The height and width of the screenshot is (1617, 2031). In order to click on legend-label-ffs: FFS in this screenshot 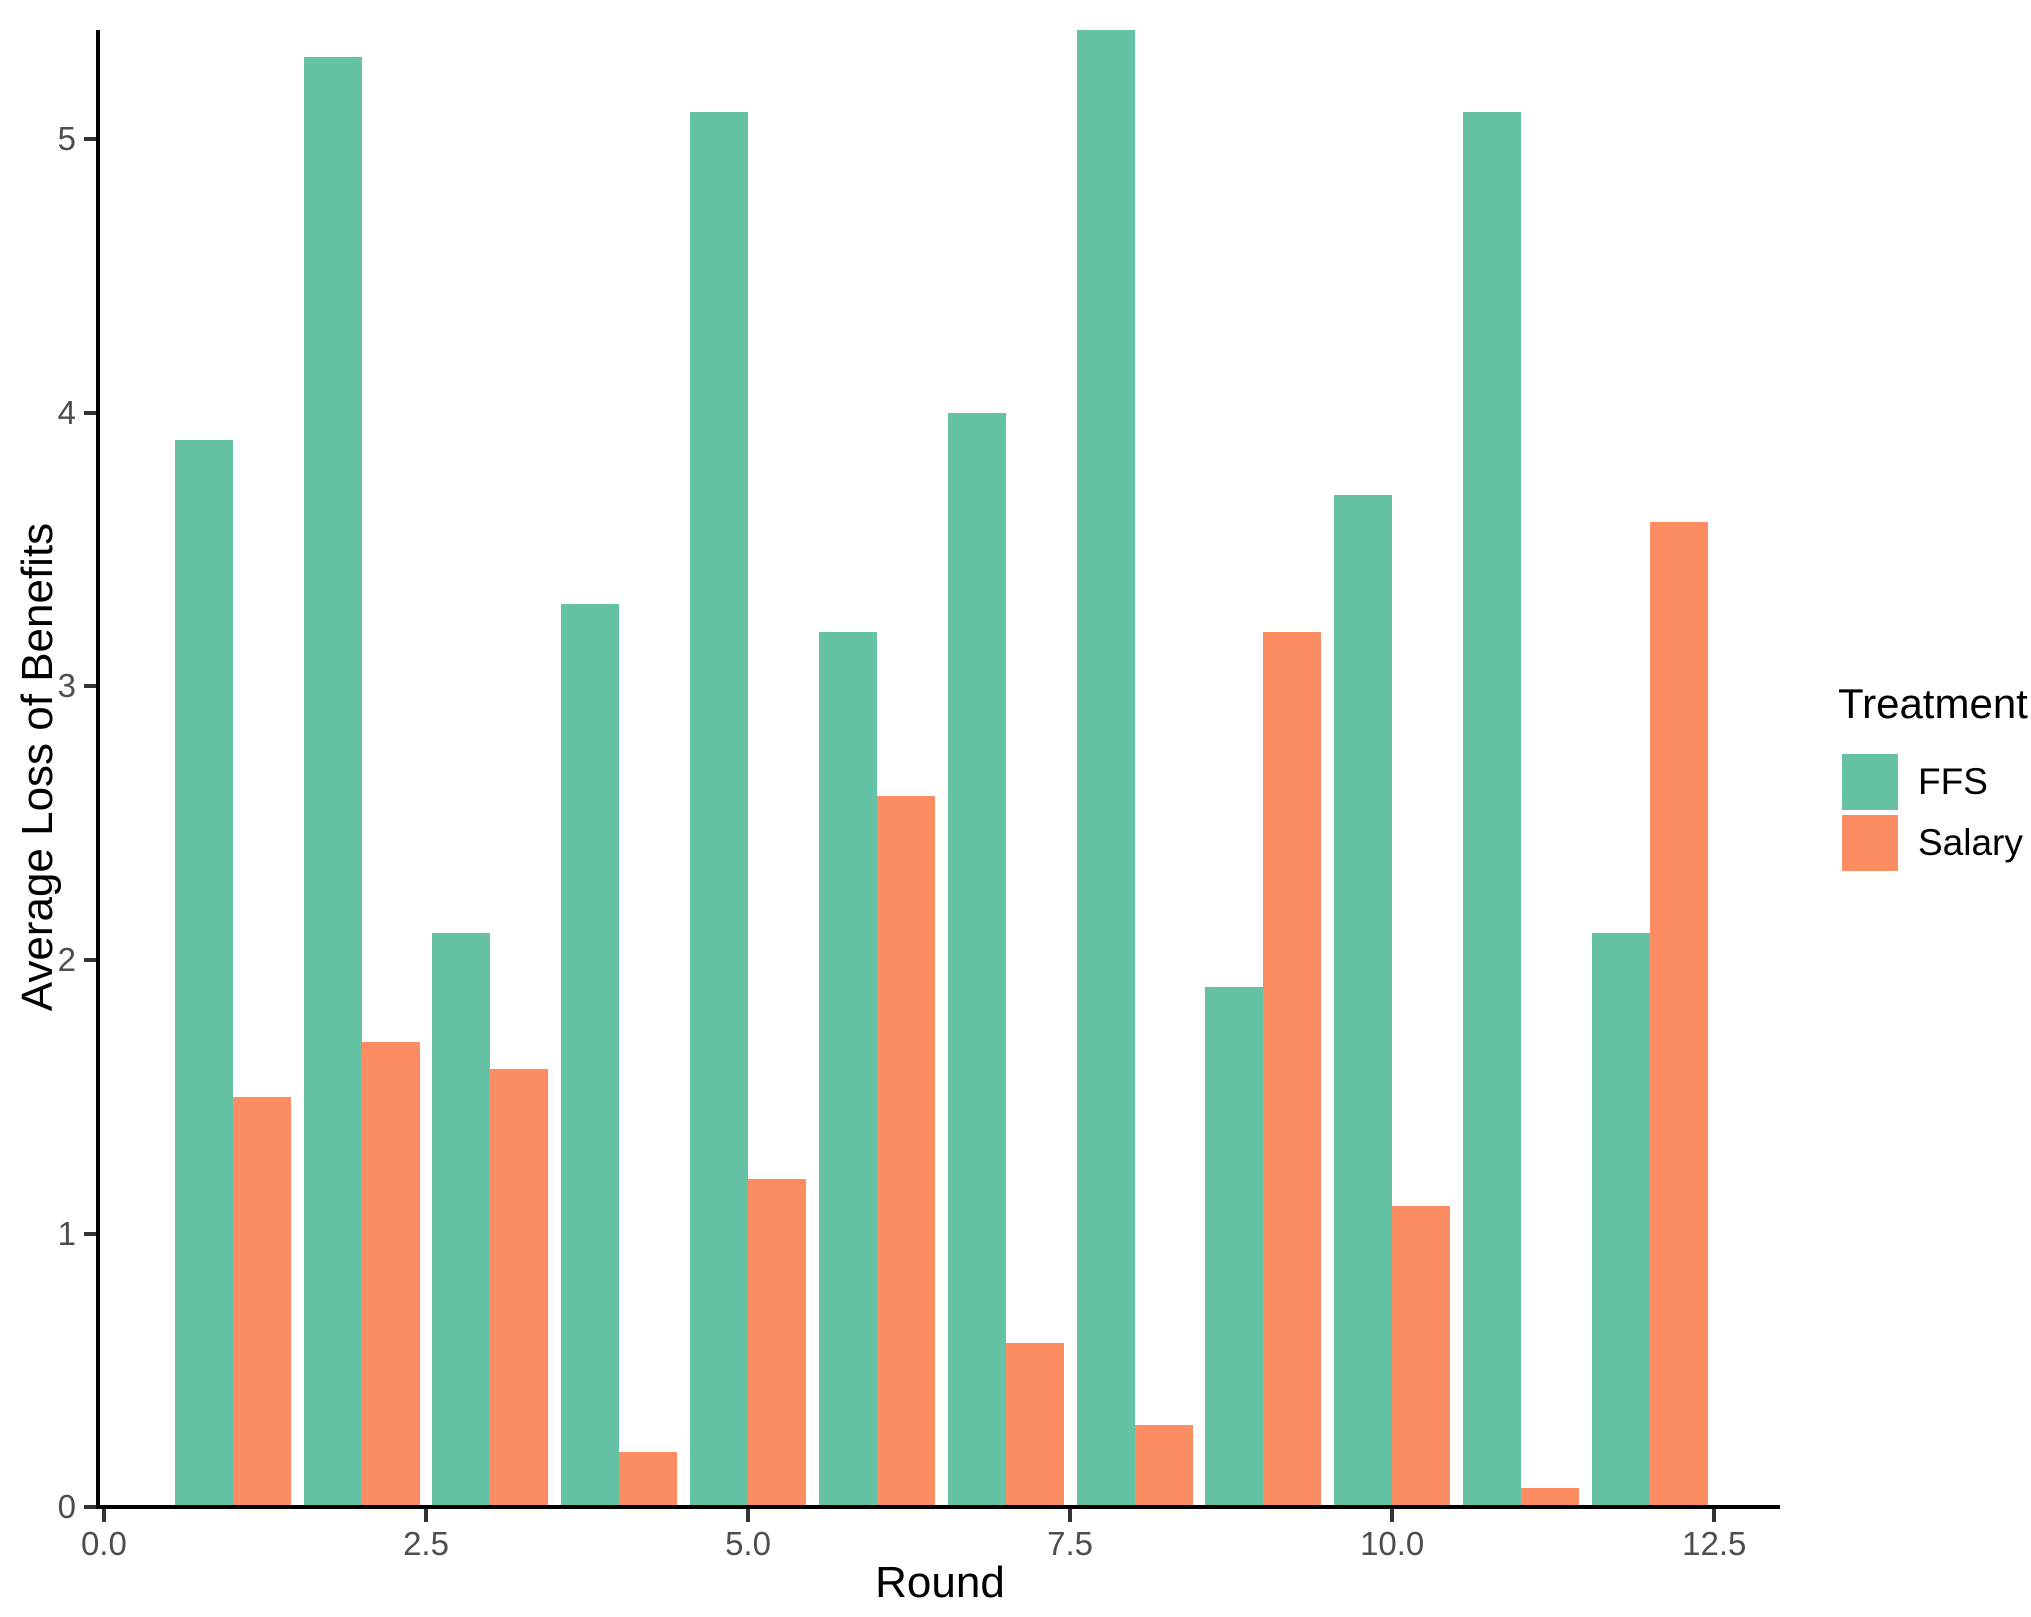, I will do `click(1953, 781)`.